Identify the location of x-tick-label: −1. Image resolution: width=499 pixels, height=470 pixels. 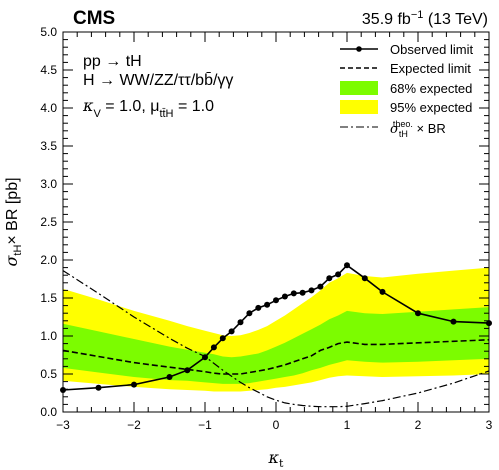
(205, 425).